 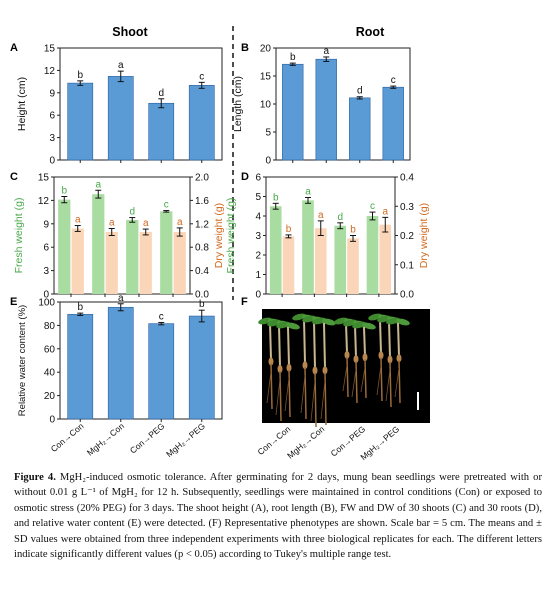 I want to click on ytick-label-C: 6, so click(x=46, y=248).